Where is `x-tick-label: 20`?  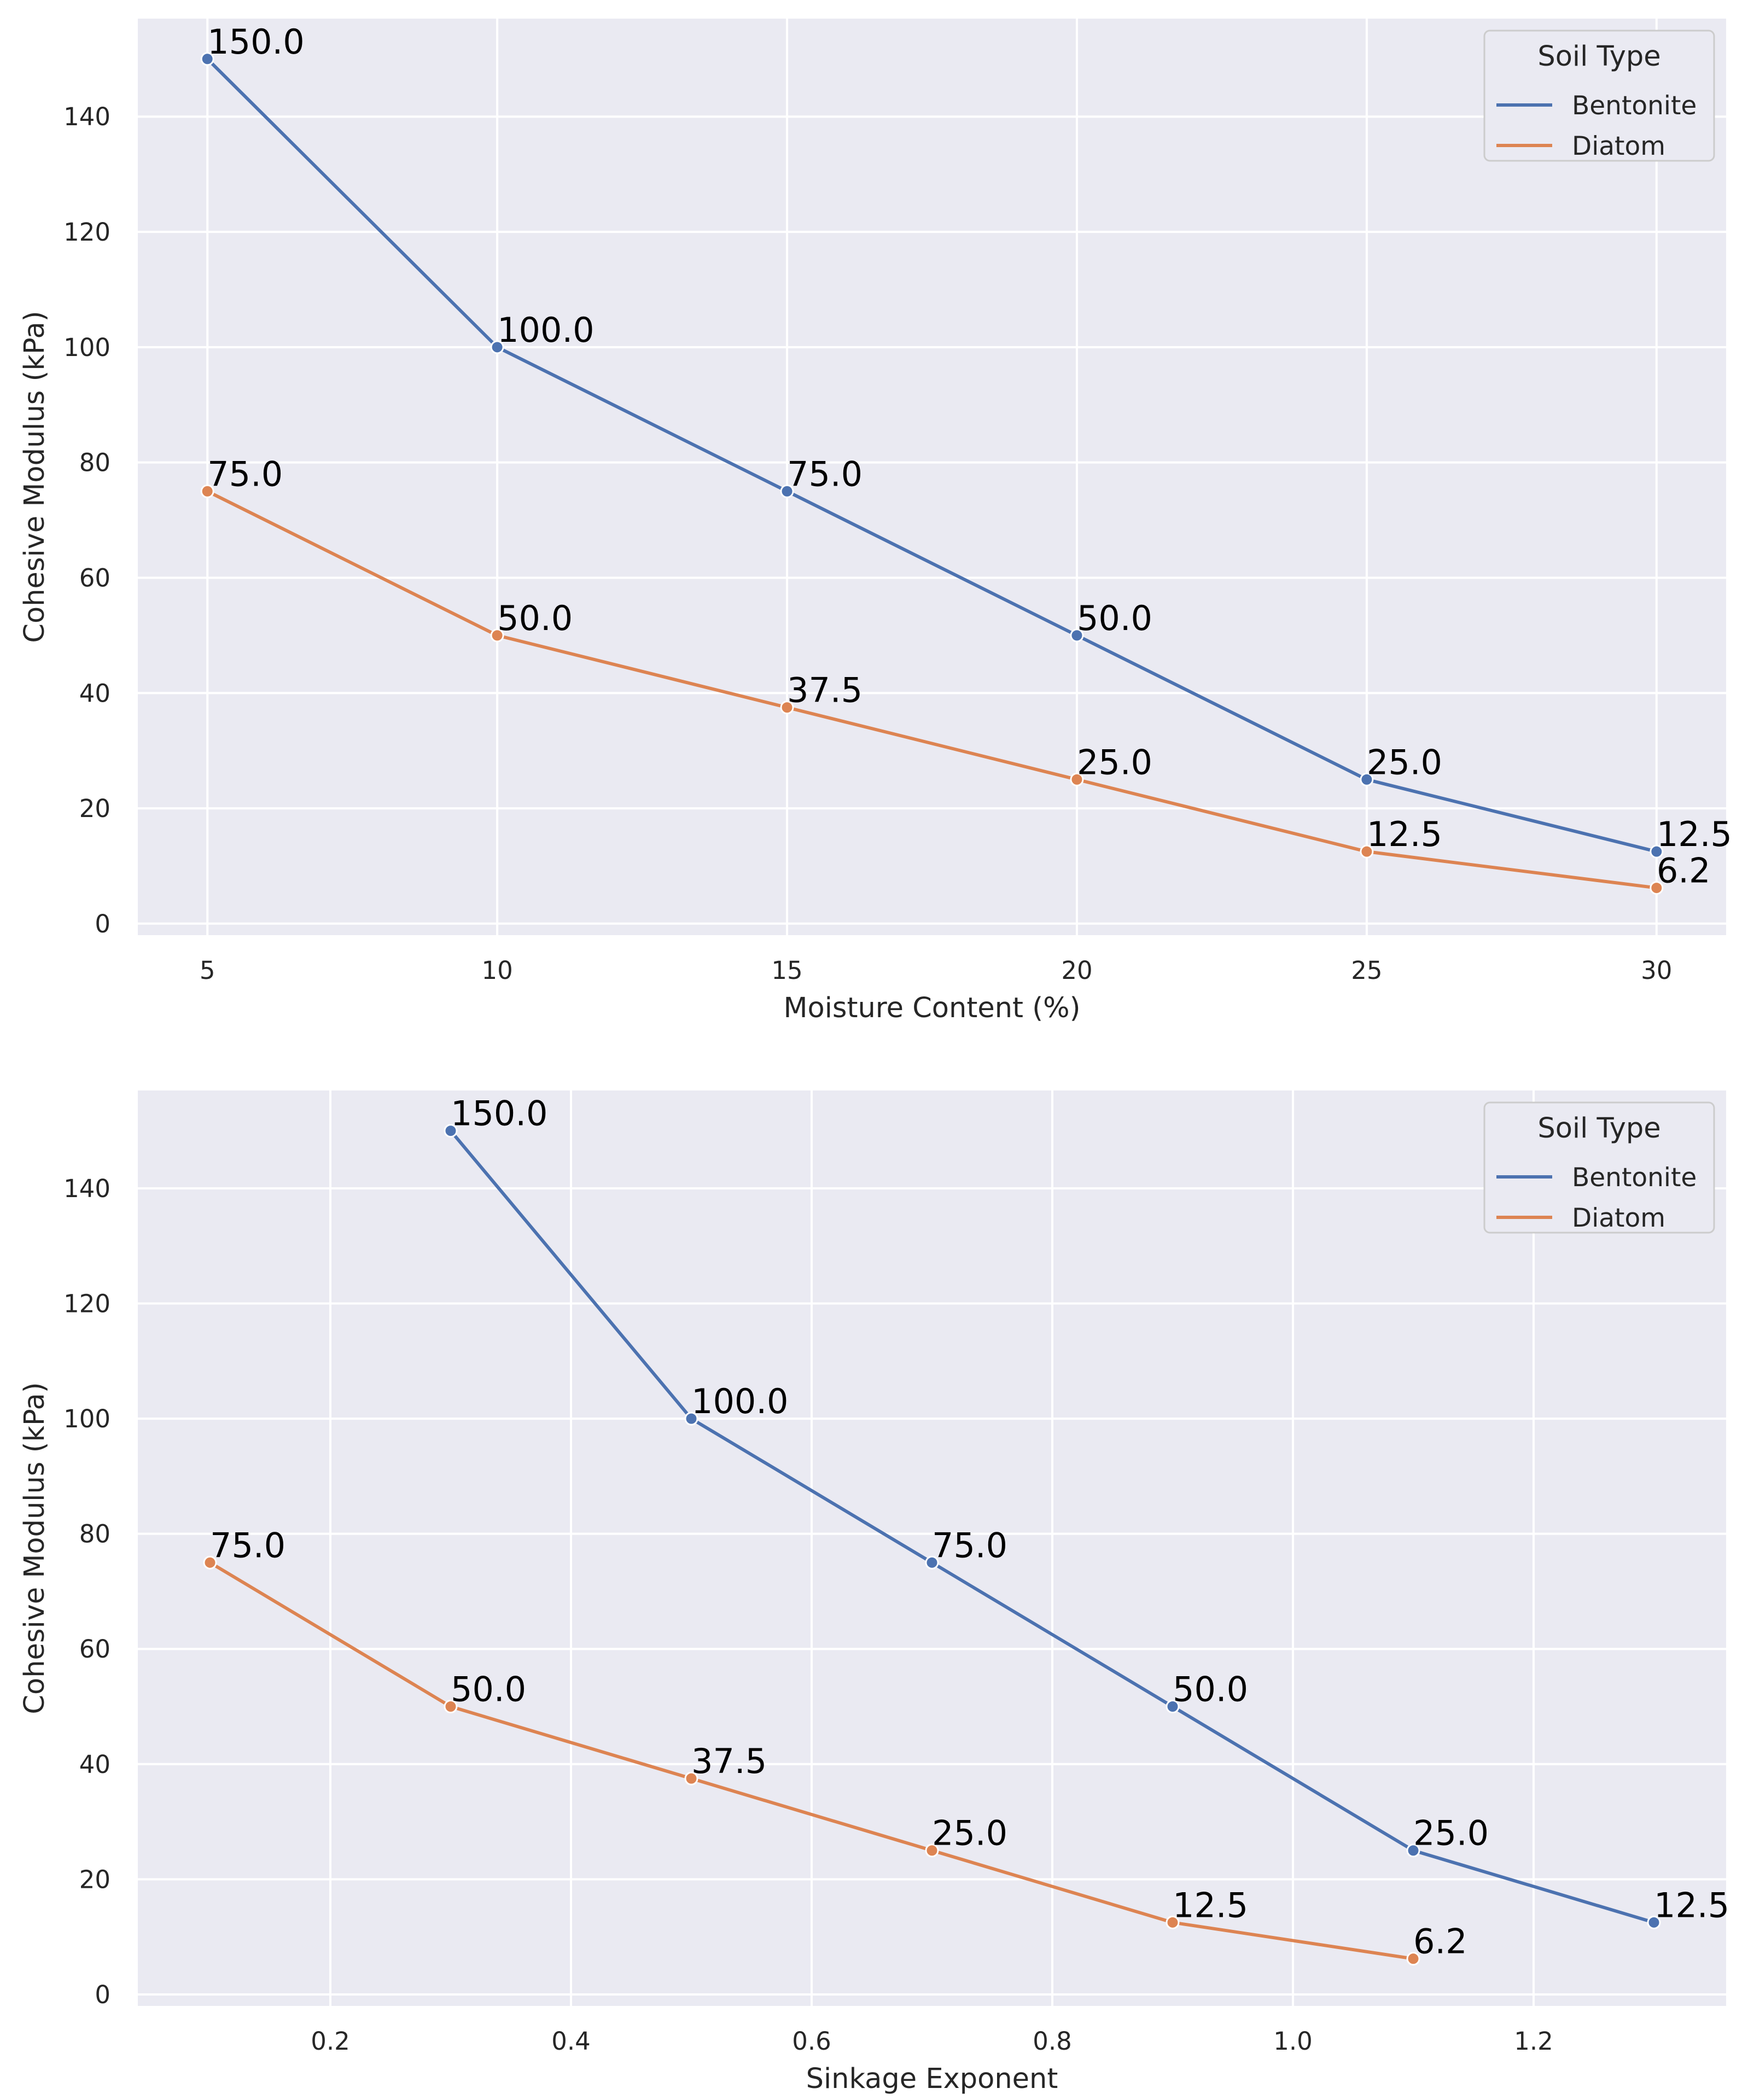
x-tick-label: 20 is located at coordinates (1076, 970).